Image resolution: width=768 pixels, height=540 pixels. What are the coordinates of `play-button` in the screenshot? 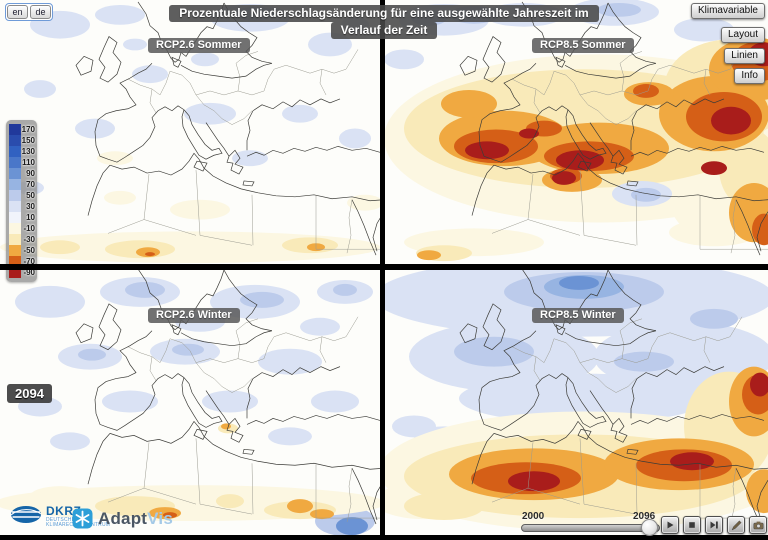 It's located at (670, 525).